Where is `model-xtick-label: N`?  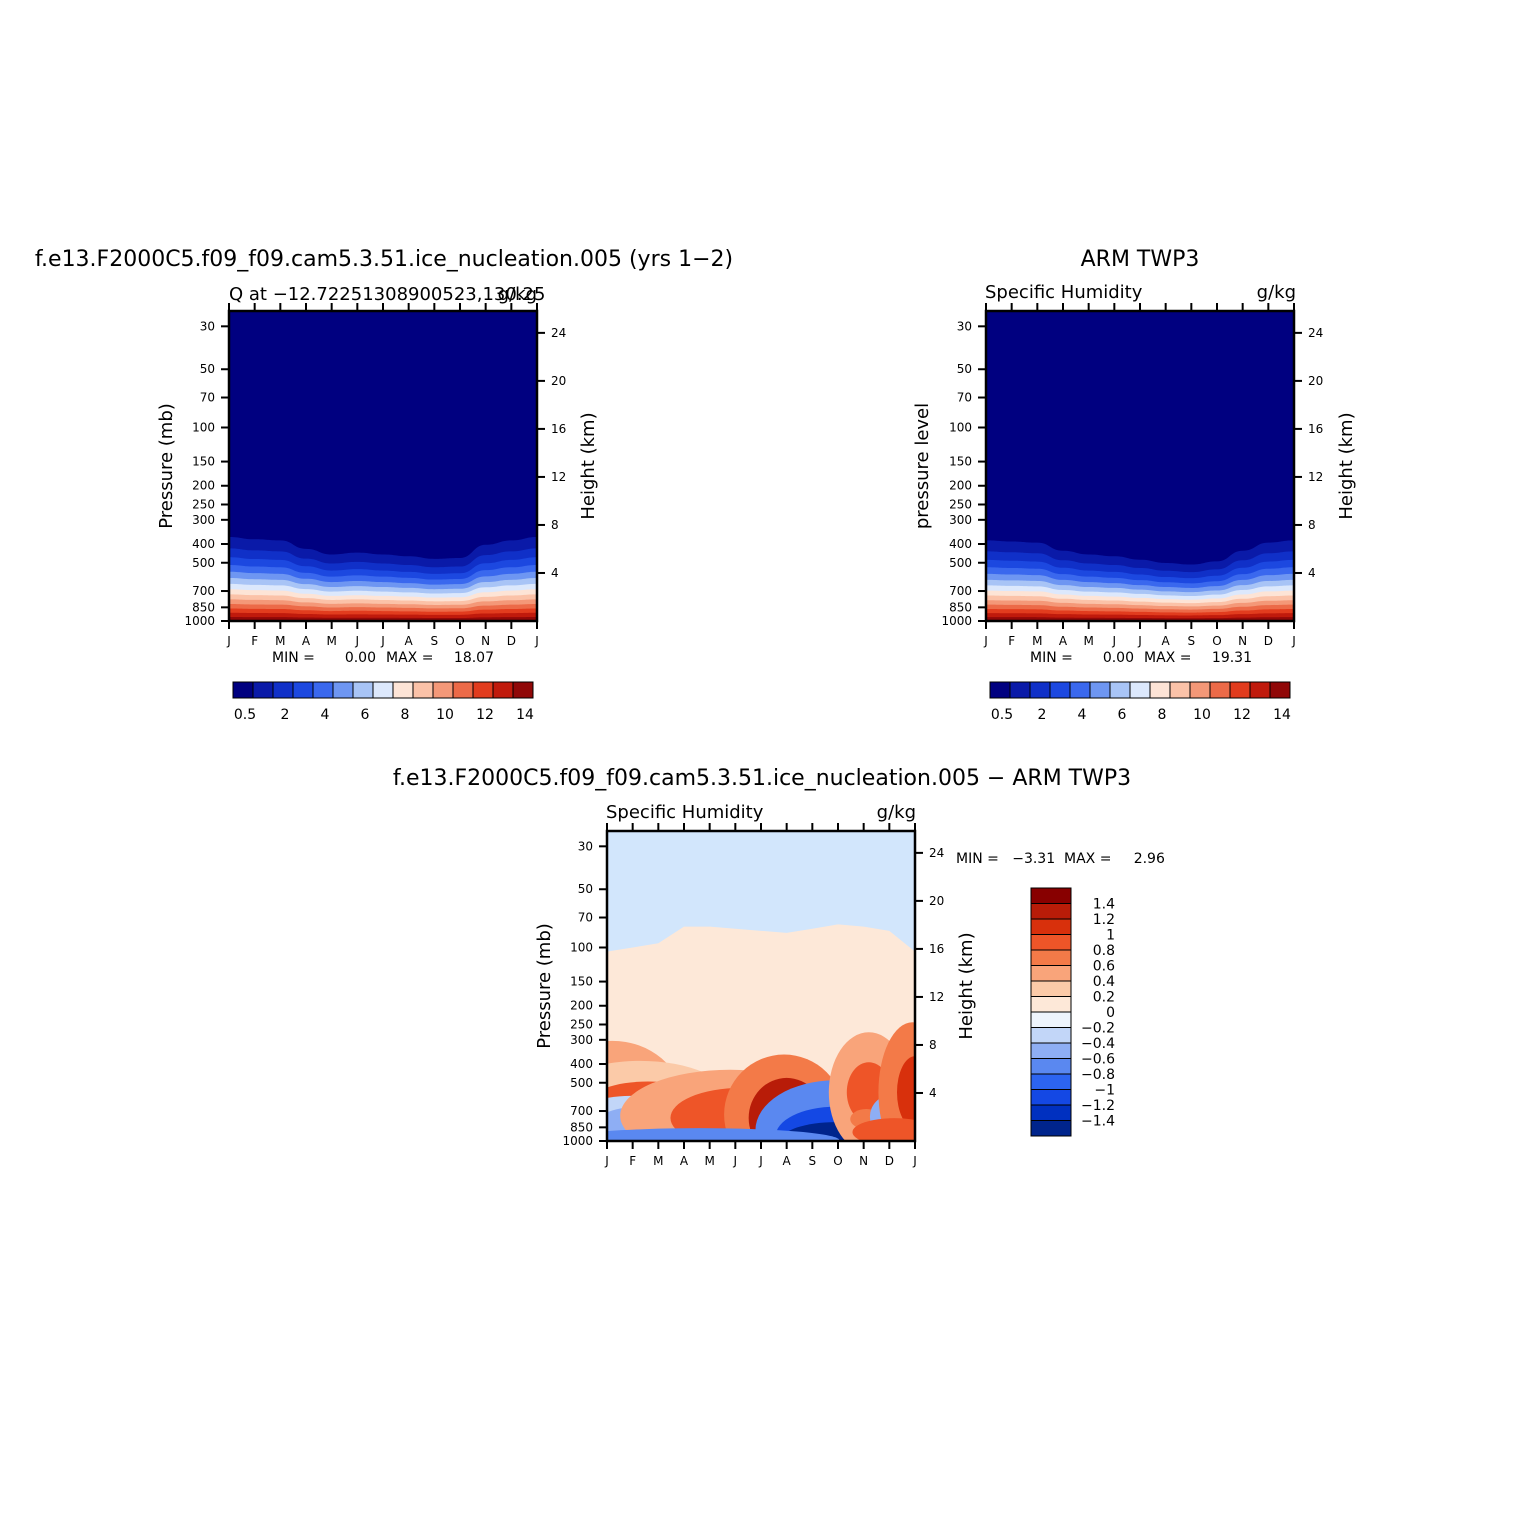 model-xtick-label: N is located at coordinates (485, 641).